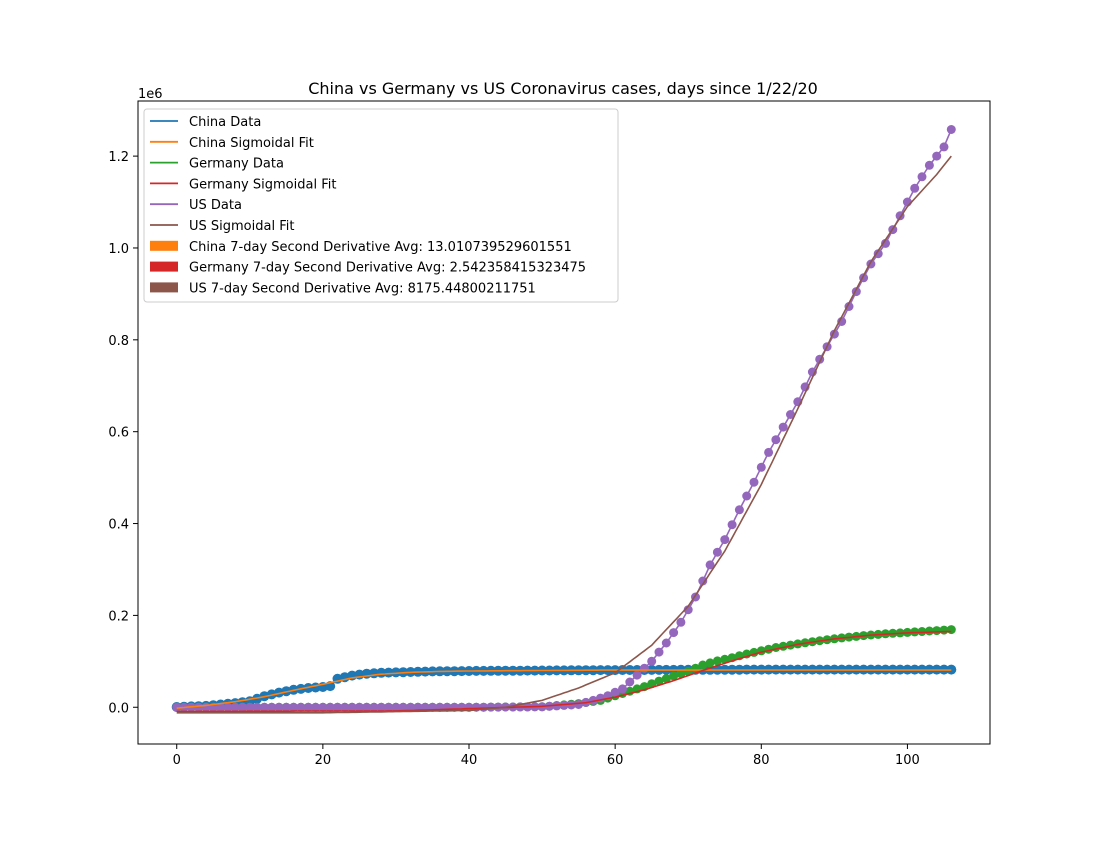  Describe the element at coordinates (118, 157) in the screenshot. I see `y-tick-label: 1.2` at that location.